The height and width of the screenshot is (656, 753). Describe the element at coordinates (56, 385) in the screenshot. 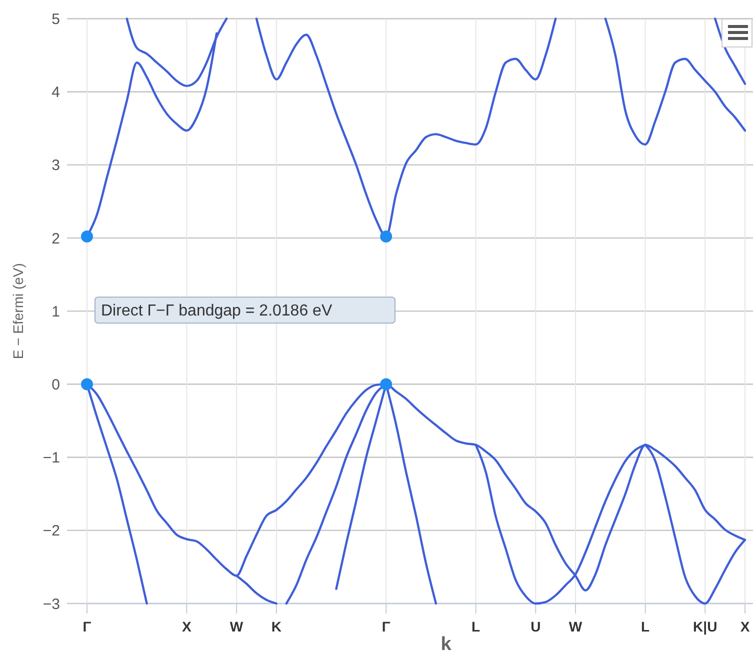

I see `y-tick-label: 0` at that location.